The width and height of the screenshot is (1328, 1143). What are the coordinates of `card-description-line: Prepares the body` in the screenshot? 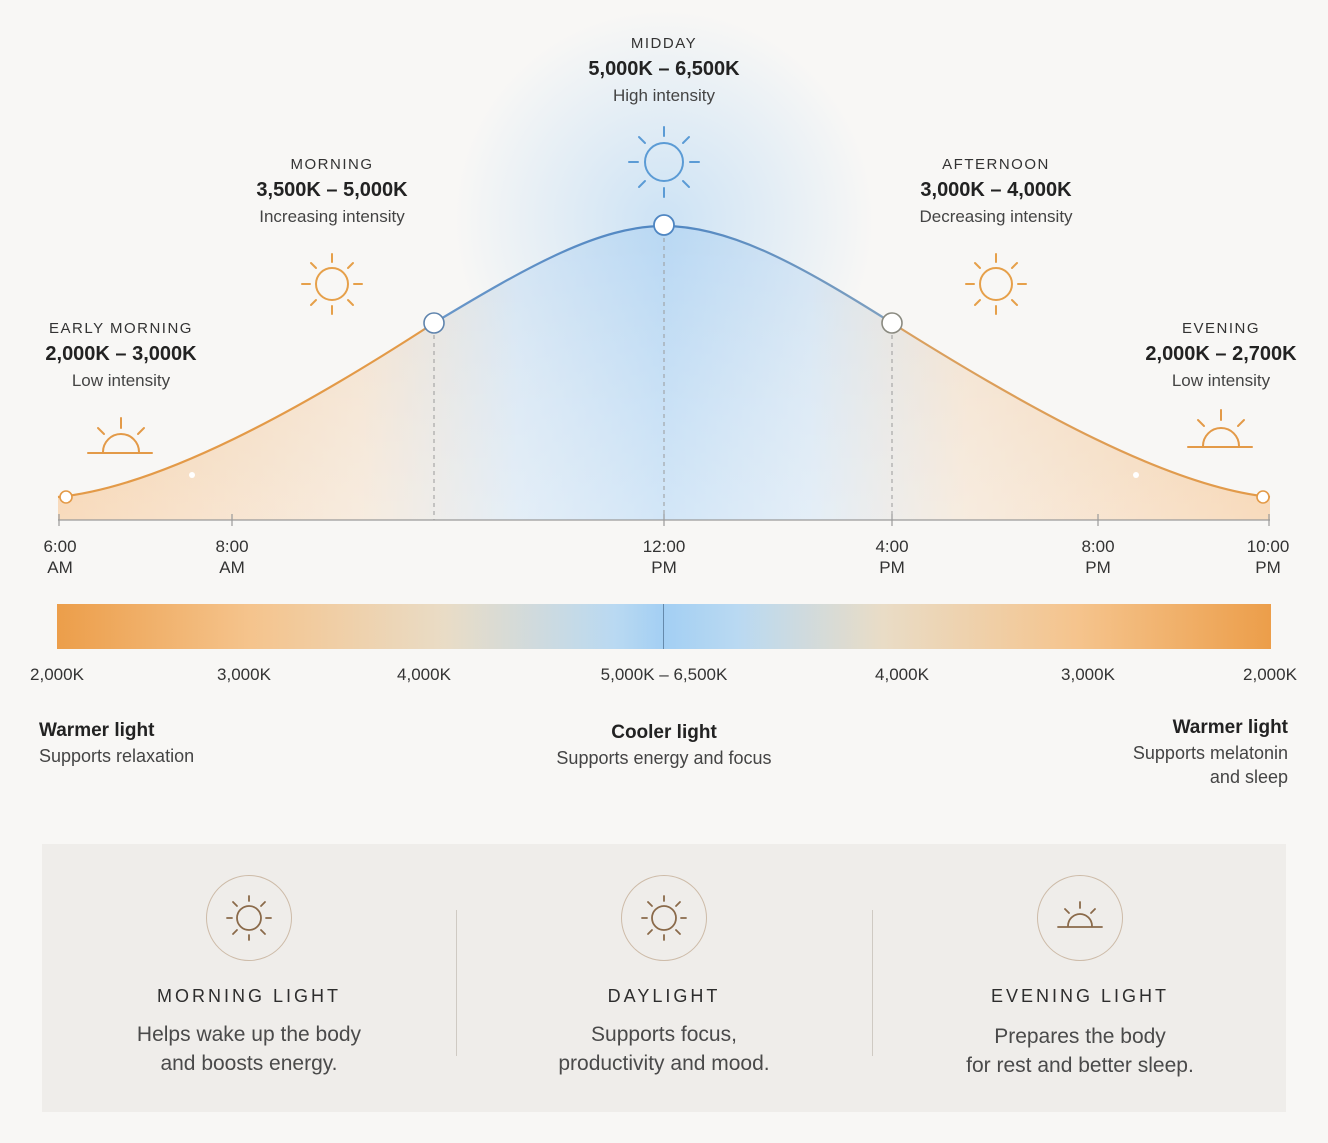 It's located at (1080, 1036).